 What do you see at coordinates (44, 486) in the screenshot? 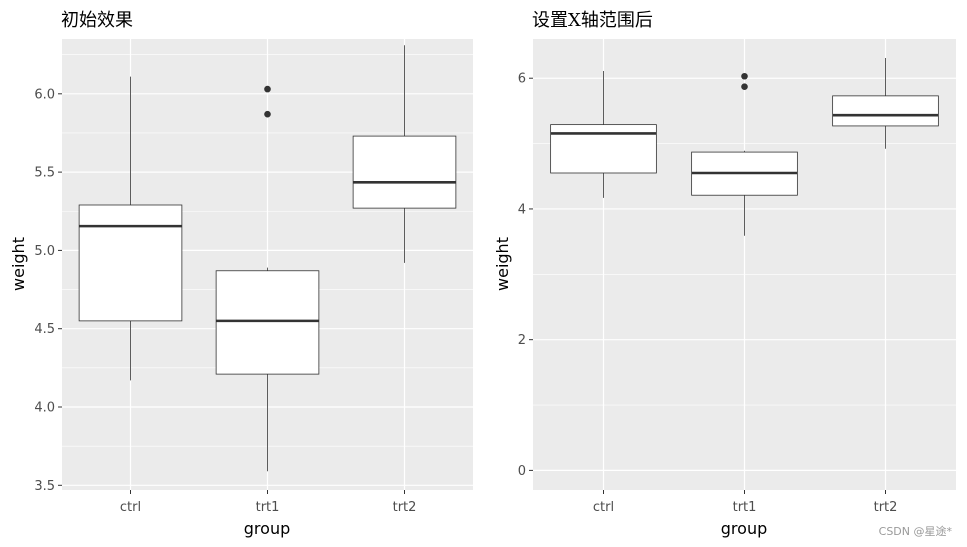
I see `y-tick-label: 3.5` at bounding box center [44, 486].